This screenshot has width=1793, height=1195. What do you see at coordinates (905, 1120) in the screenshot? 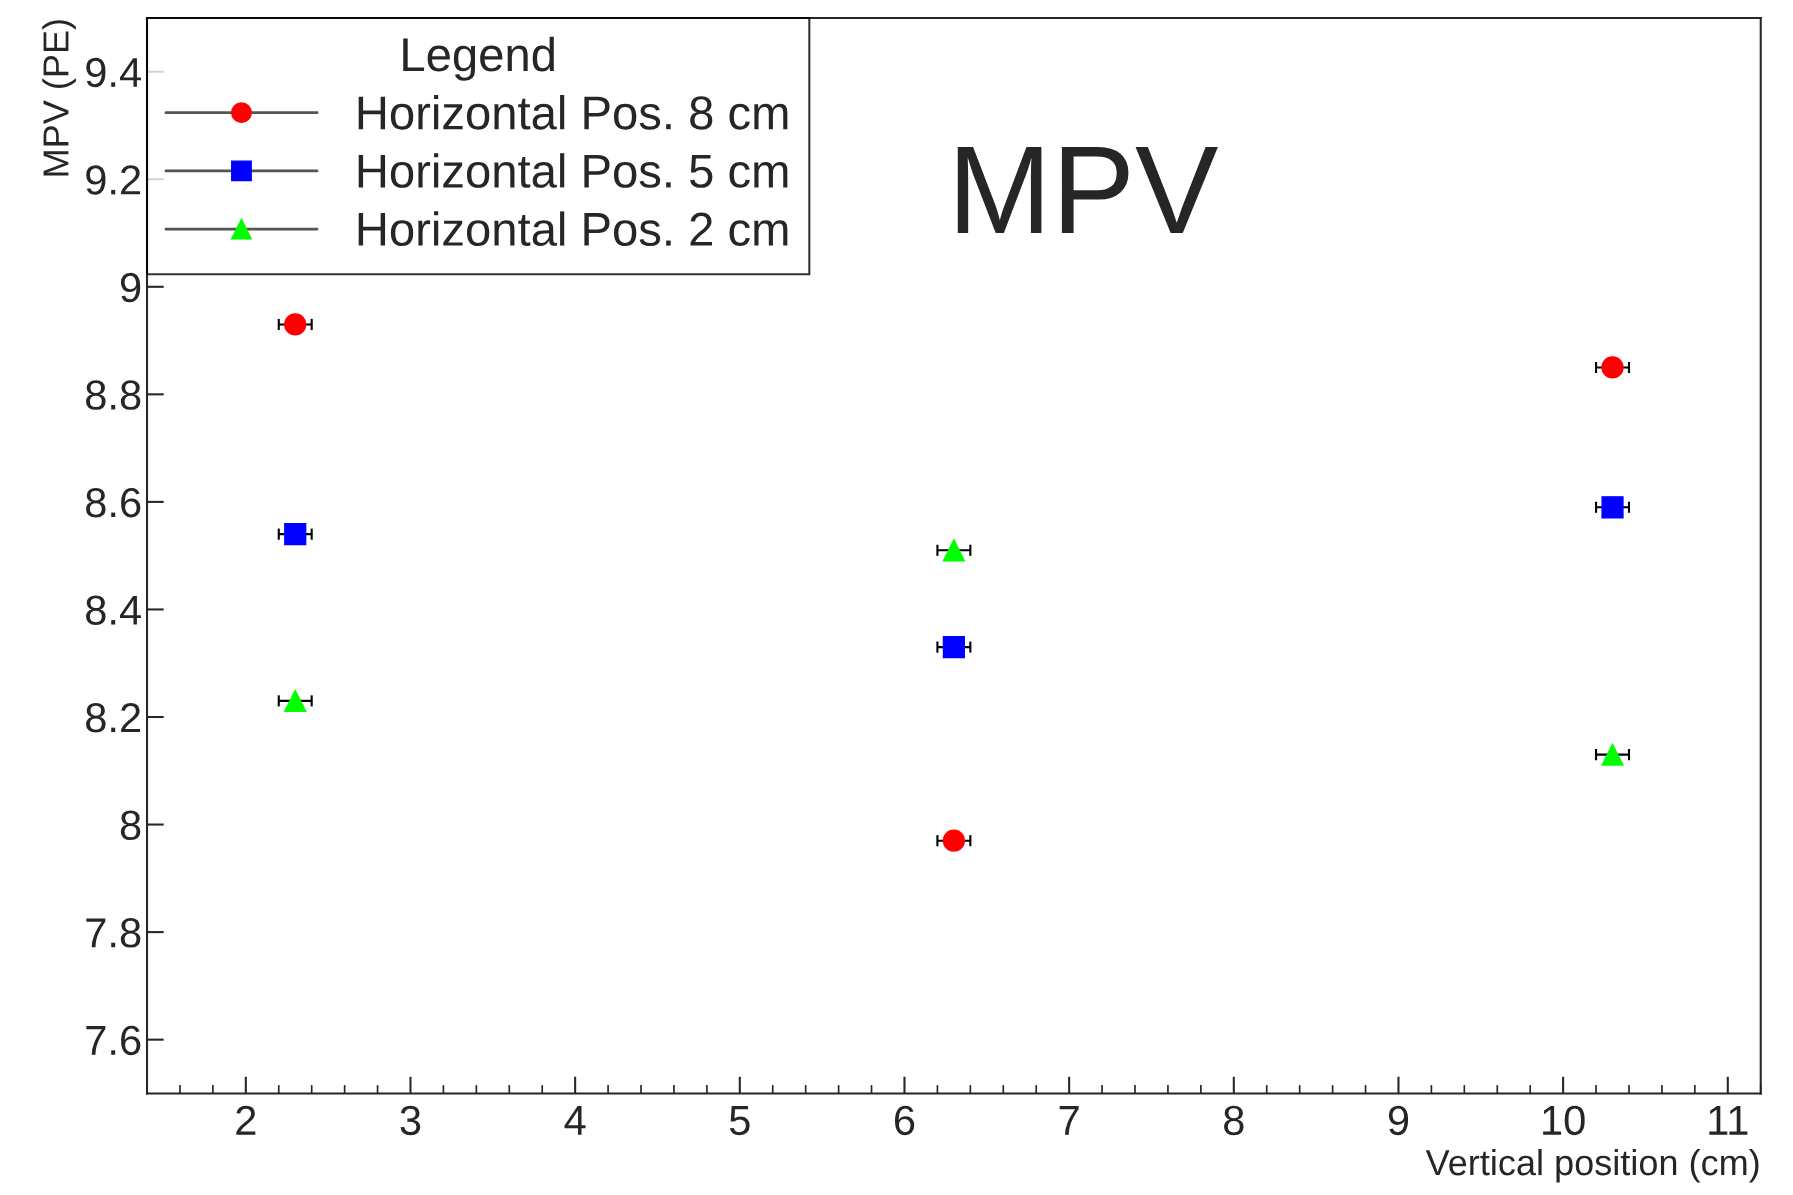
I see `x-tick-label: 6` at bounding box center [905, 1120].